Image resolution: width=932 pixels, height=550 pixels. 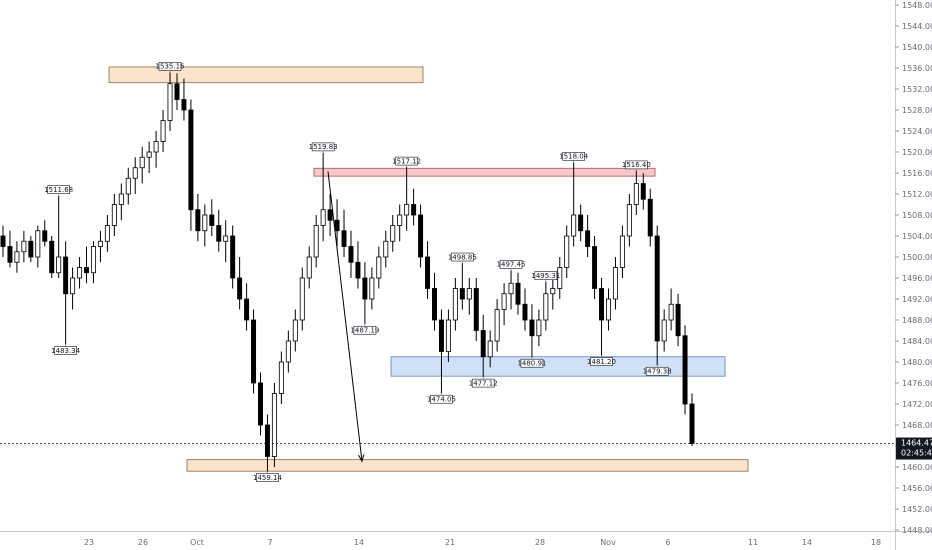 I want to click on y-tick-label: 1508.00, so click(x=917, y=215).